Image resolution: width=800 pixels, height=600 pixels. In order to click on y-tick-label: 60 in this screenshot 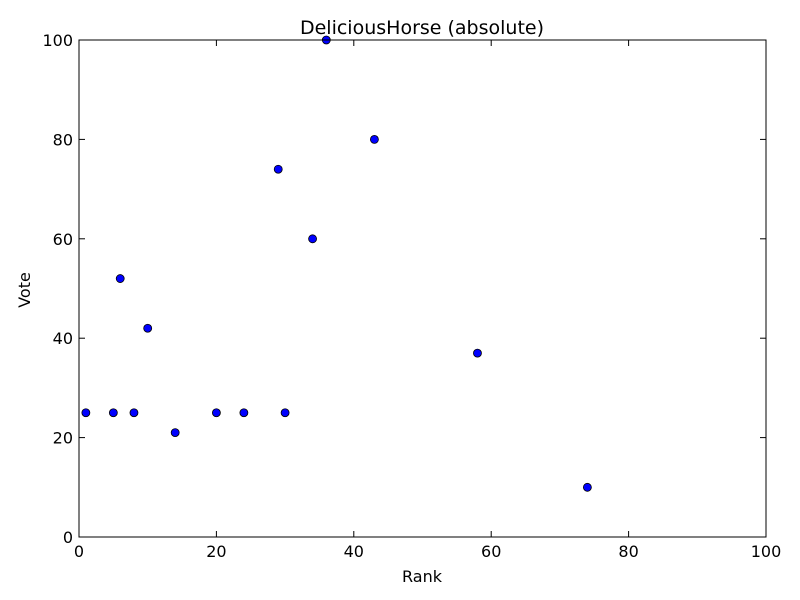, I will do `click(63, 239)`.